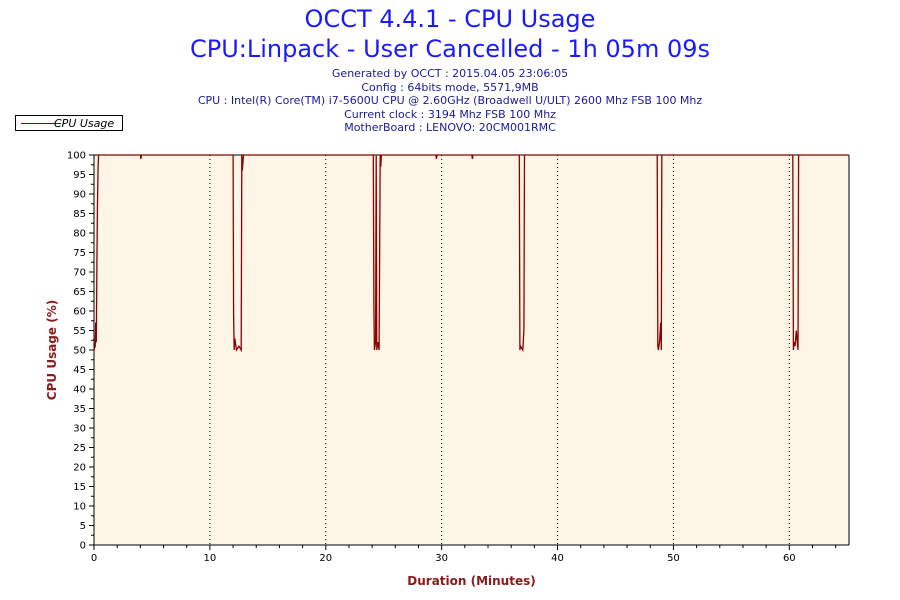 The height and width of the screenshot is (600, 900). I want to click on x-tick-label: 50, so click(673, 558).